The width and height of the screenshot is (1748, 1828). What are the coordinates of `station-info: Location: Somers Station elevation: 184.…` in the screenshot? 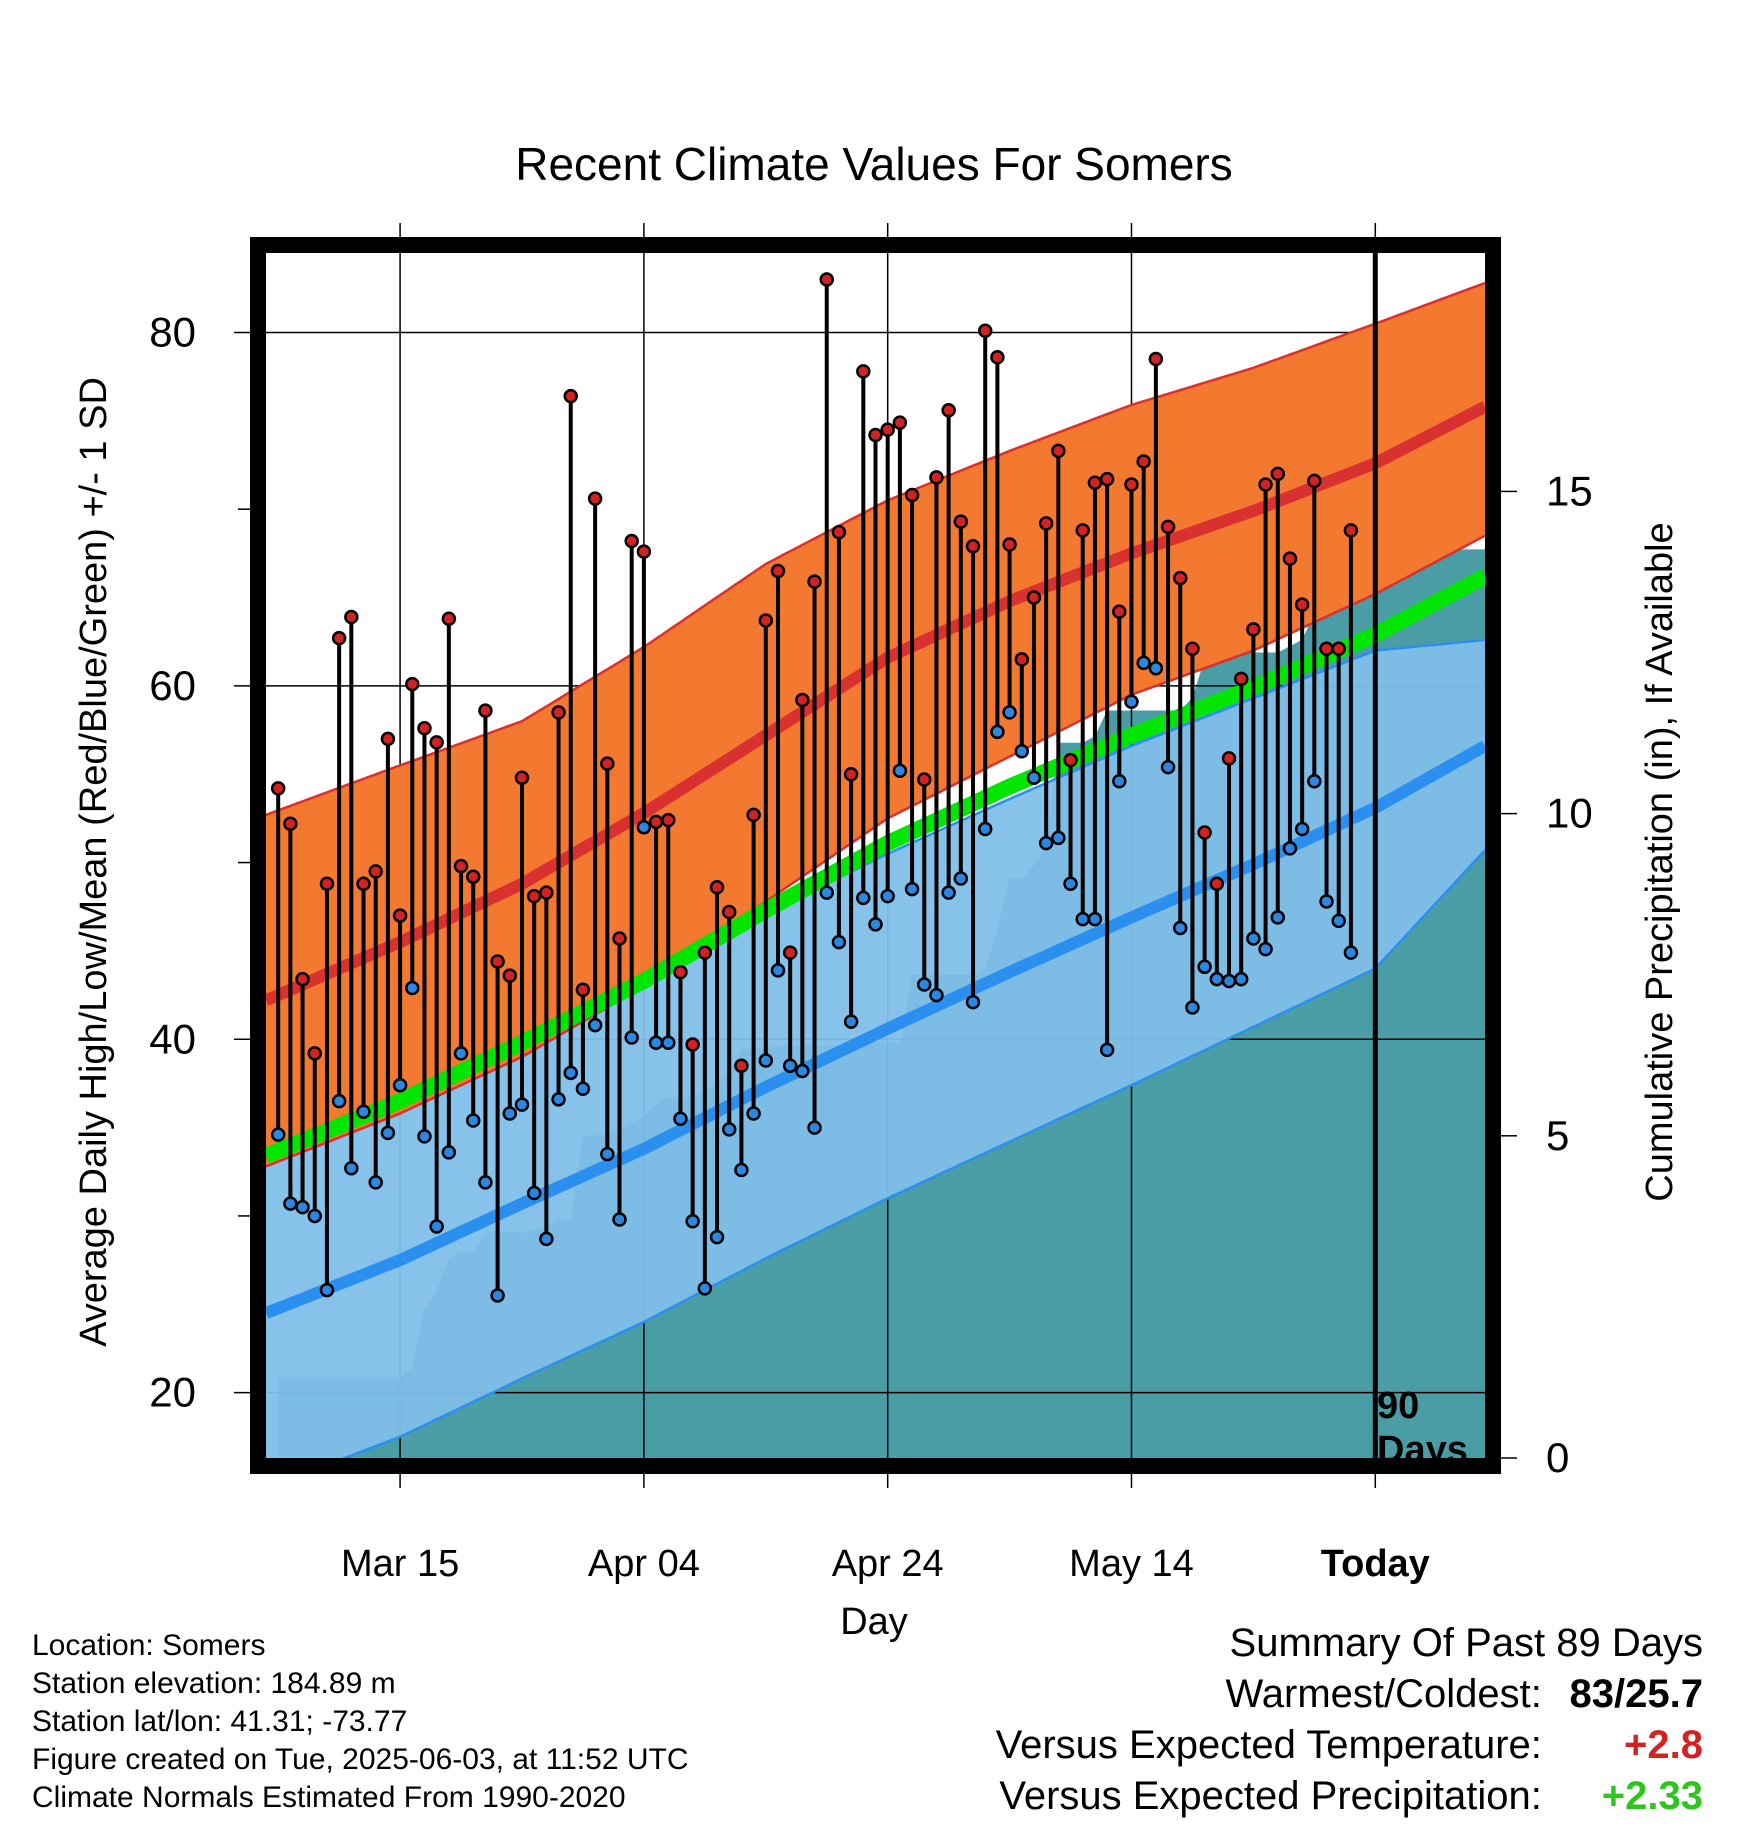 It's located at (360, 1722).